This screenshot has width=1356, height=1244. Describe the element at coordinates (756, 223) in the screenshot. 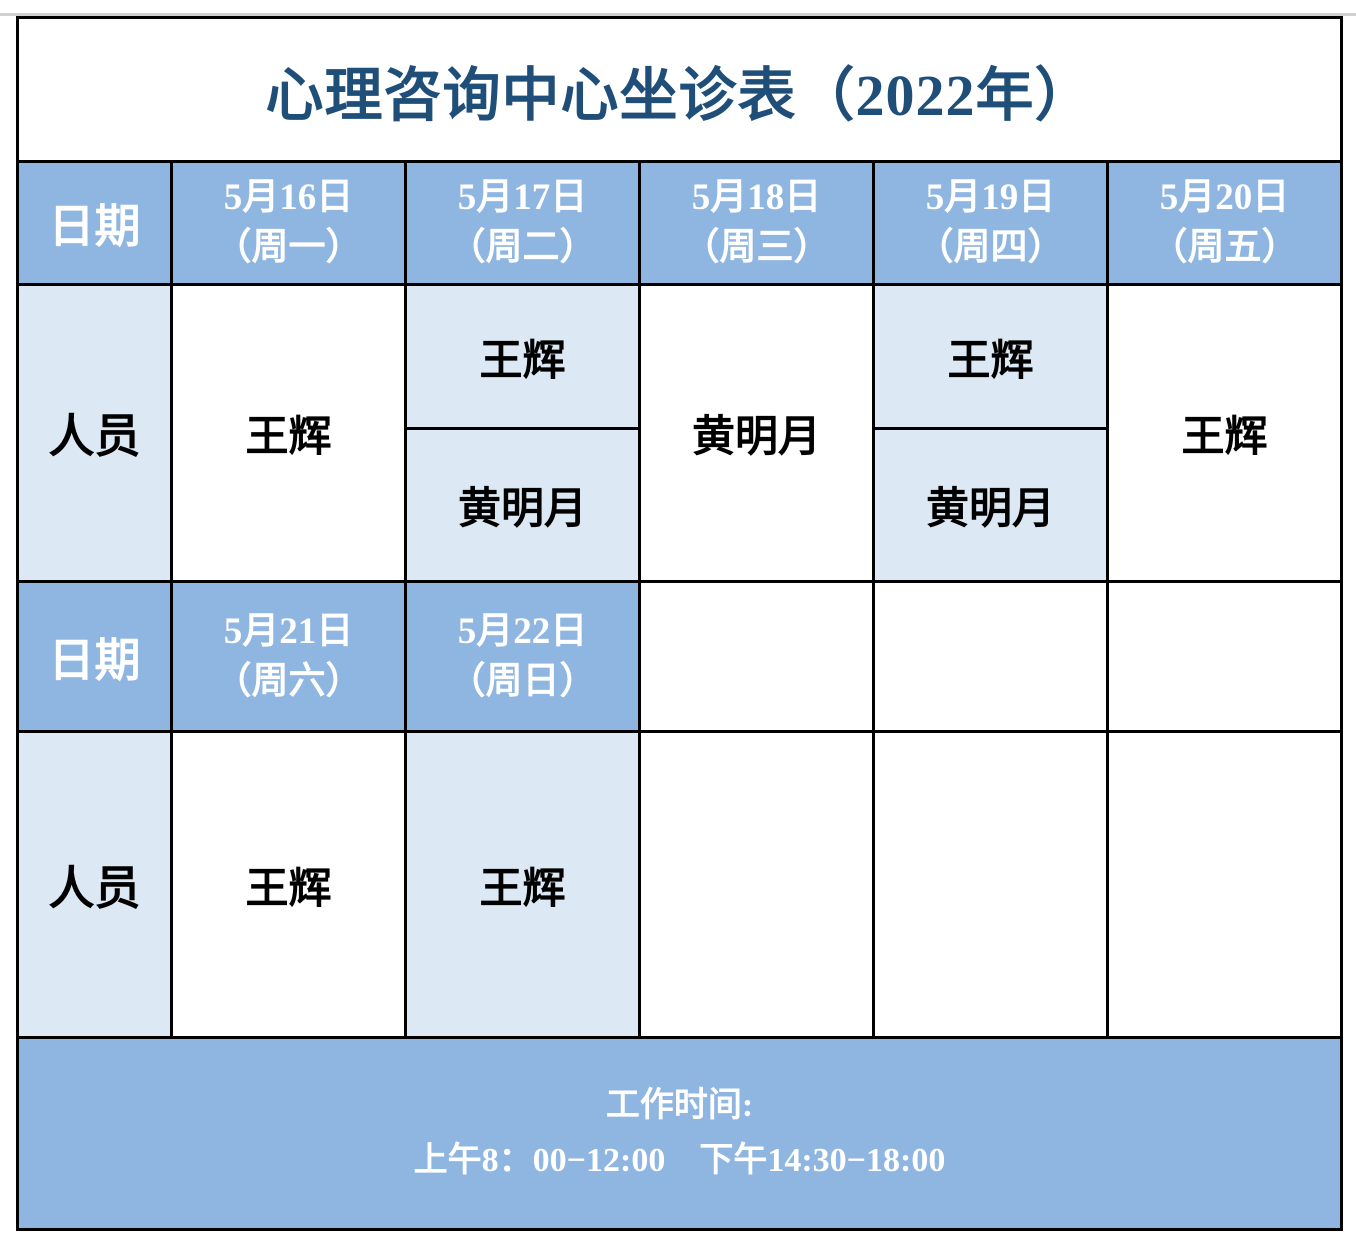

I see `week1-day-wed: 5月18日 （周三）` at that location.